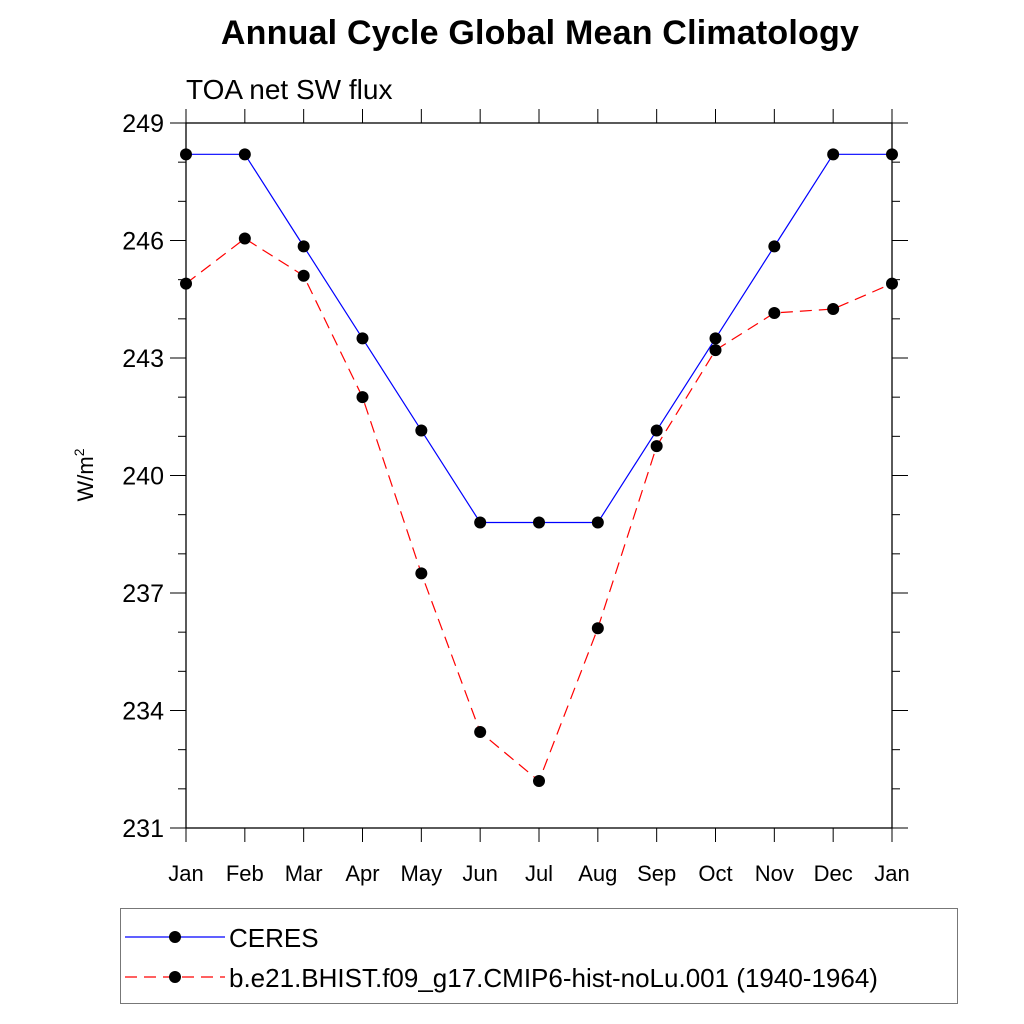 This screenshot has height=1024, width=1024. What do you see at coordinates (143, 594) in the screenshot?
I see `y-tick-label: 237` at bounding box center [143, 594].